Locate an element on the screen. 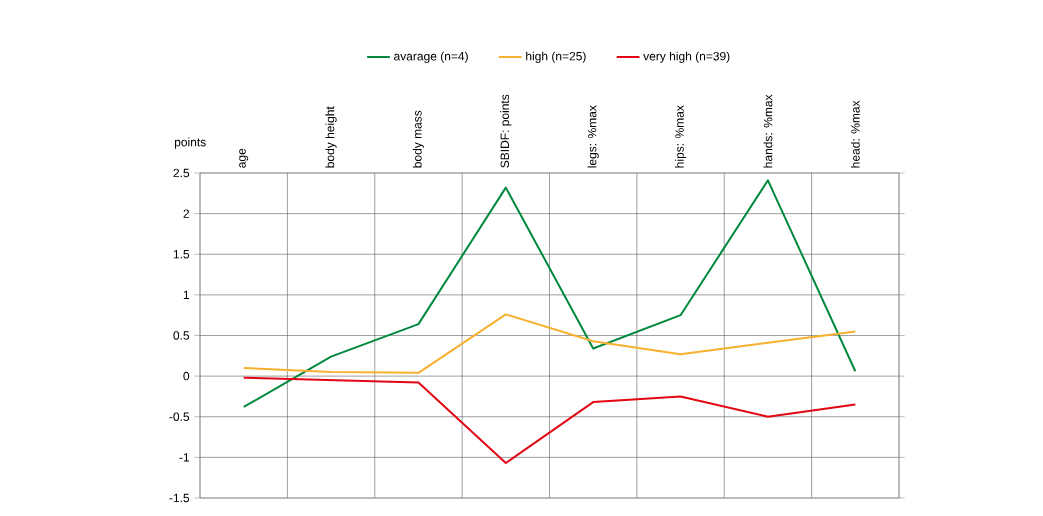 The height and width of the screenshot is (516, 1043). legend-label: avarage (n=4) is located at coordinates (431, 57).